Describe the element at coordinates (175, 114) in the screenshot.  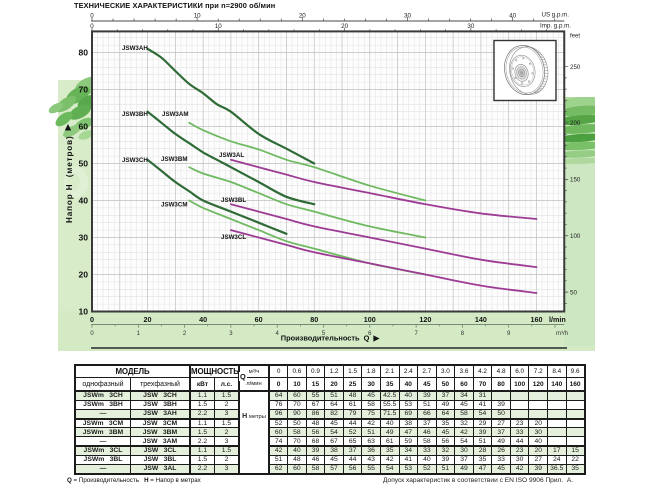
I see `svg-text: JSW3AM` at that location.